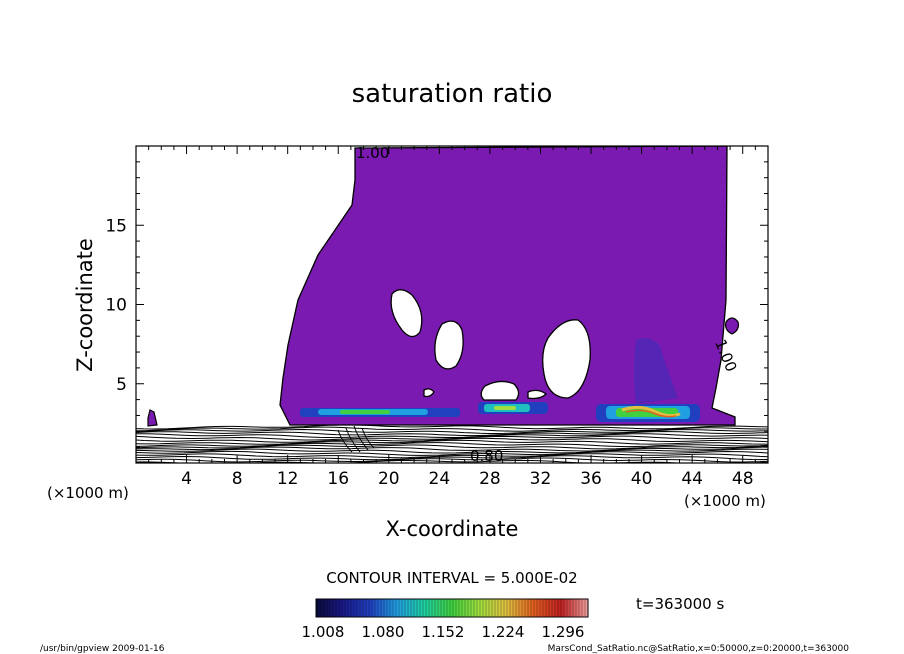  What do you see at coordinates (743, 479) in the screenshot?
I see `x-tick-label: 48` at bounding box center [743, 479].